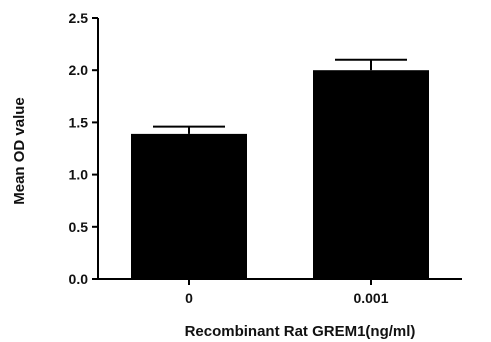  What do you see at coordinates (287, 292) in the screenshot?
I see `x-axis-ticks: 0 0.001` at bounding box center [287, 292].